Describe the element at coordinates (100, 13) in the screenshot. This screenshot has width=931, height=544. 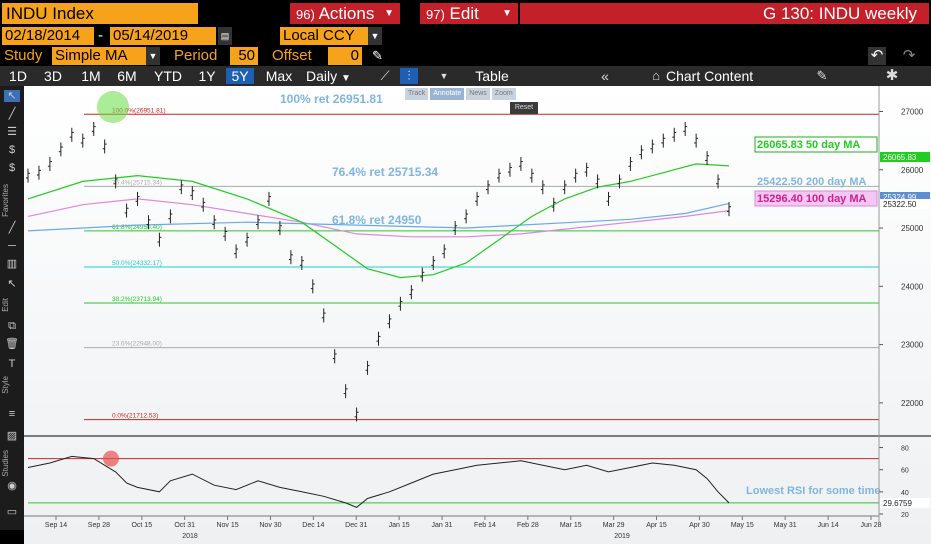
I see `ticker-field: INDU Index` at that location.